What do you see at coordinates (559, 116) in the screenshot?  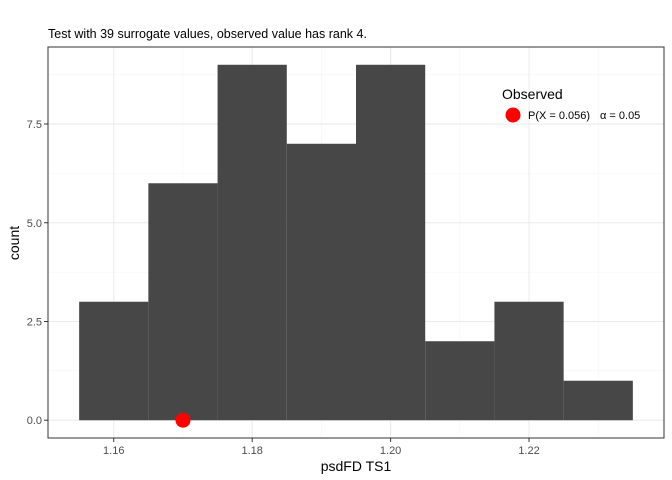 I see `legend-label-probability: P(X = 0.056)` at bounding box center [559, 116].